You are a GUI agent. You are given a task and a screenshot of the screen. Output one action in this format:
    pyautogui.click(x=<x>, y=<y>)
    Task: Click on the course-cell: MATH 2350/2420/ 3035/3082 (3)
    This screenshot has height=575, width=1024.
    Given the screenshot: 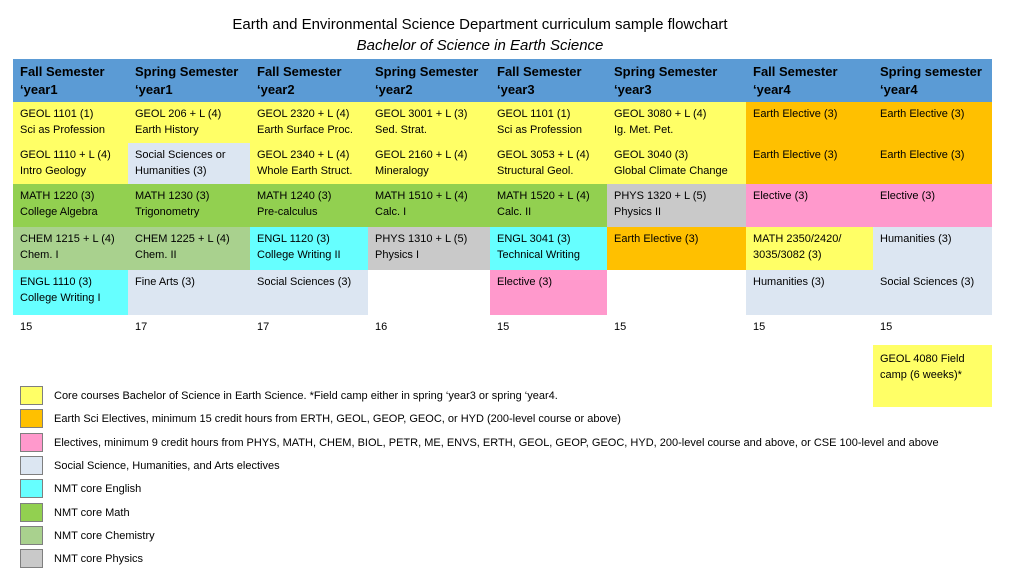 What is the action you would take?
    pyautogui.click(x=809, y=248)
    